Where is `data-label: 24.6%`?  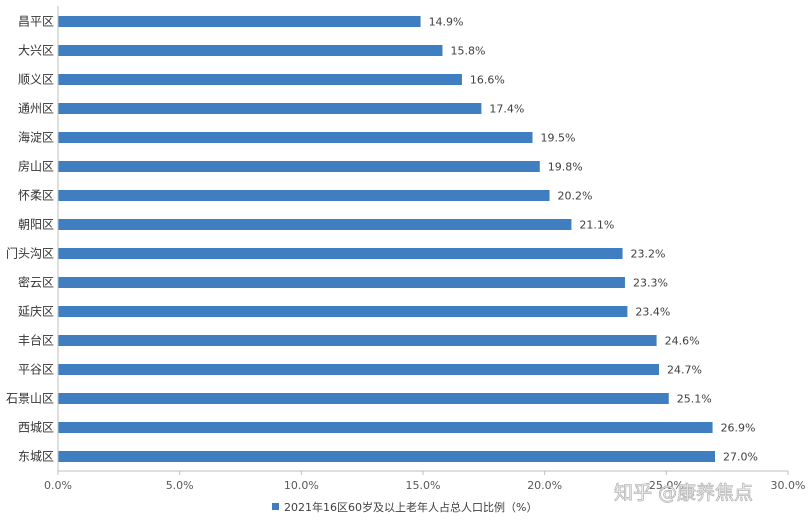
data-label: 24.6% is located at coordinates (682, 341).